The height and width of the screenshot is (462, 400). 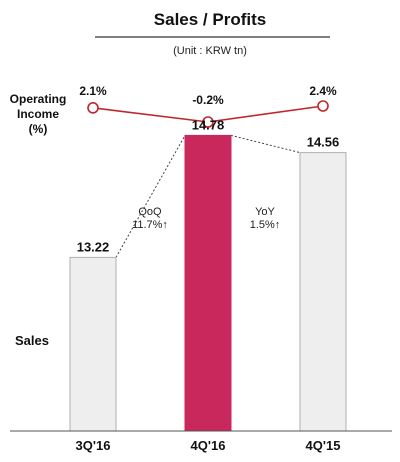 What do you see at coordinates (265, 225) in the screenshot?
I see `change-annotation-value: 1.5%↑` at bounding box center [265, 225].